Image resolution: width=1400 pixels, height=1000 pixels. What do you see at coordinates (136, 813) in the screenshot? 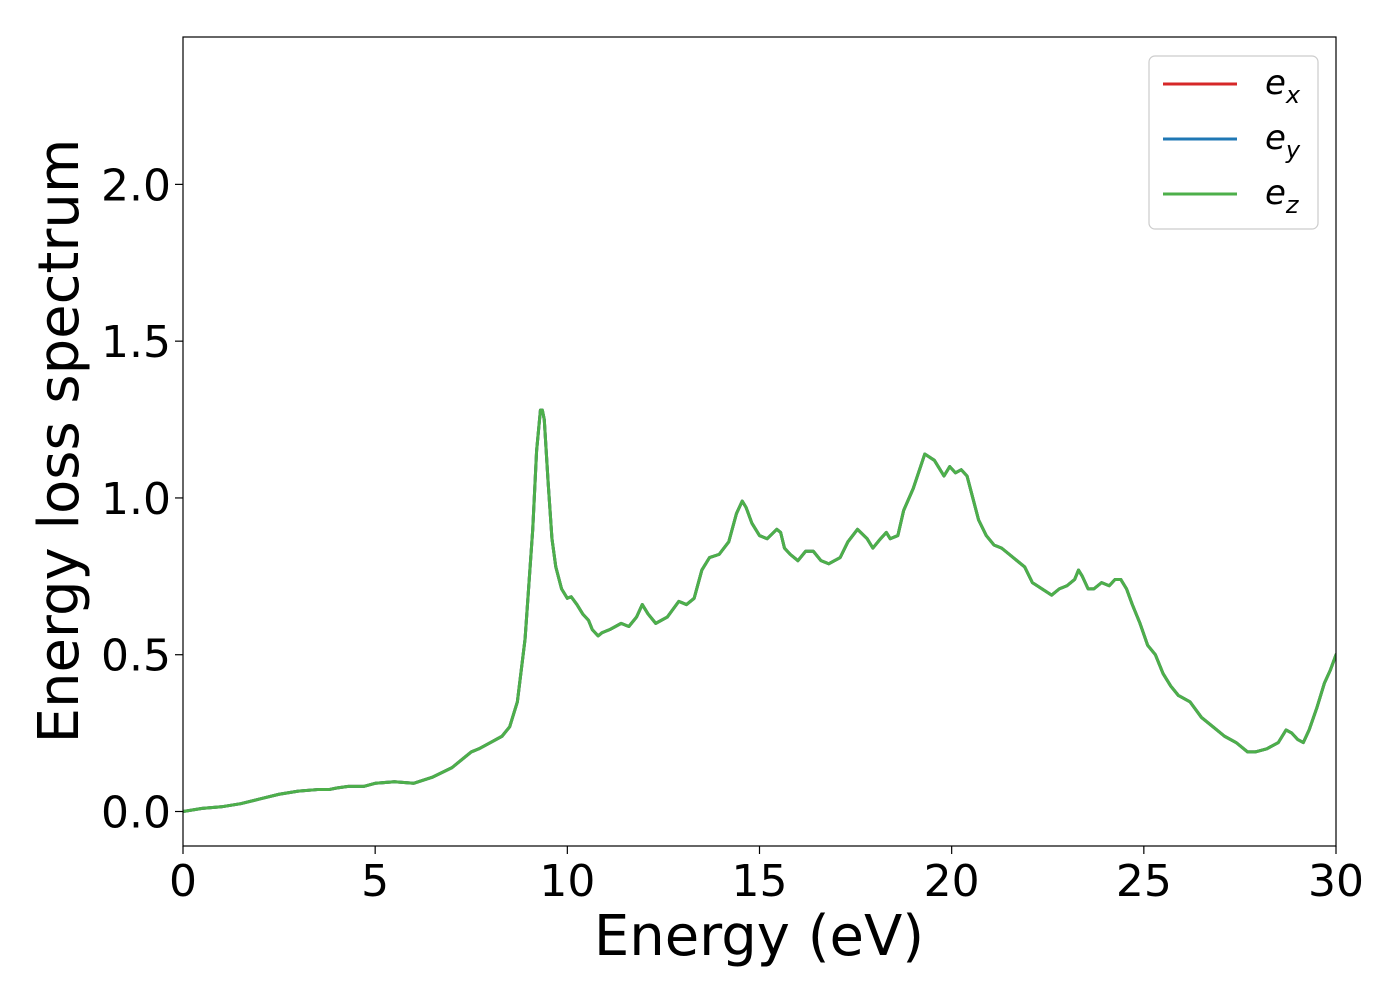
I see `y-tick-label: 0.0` at bounding box center [136, 813].